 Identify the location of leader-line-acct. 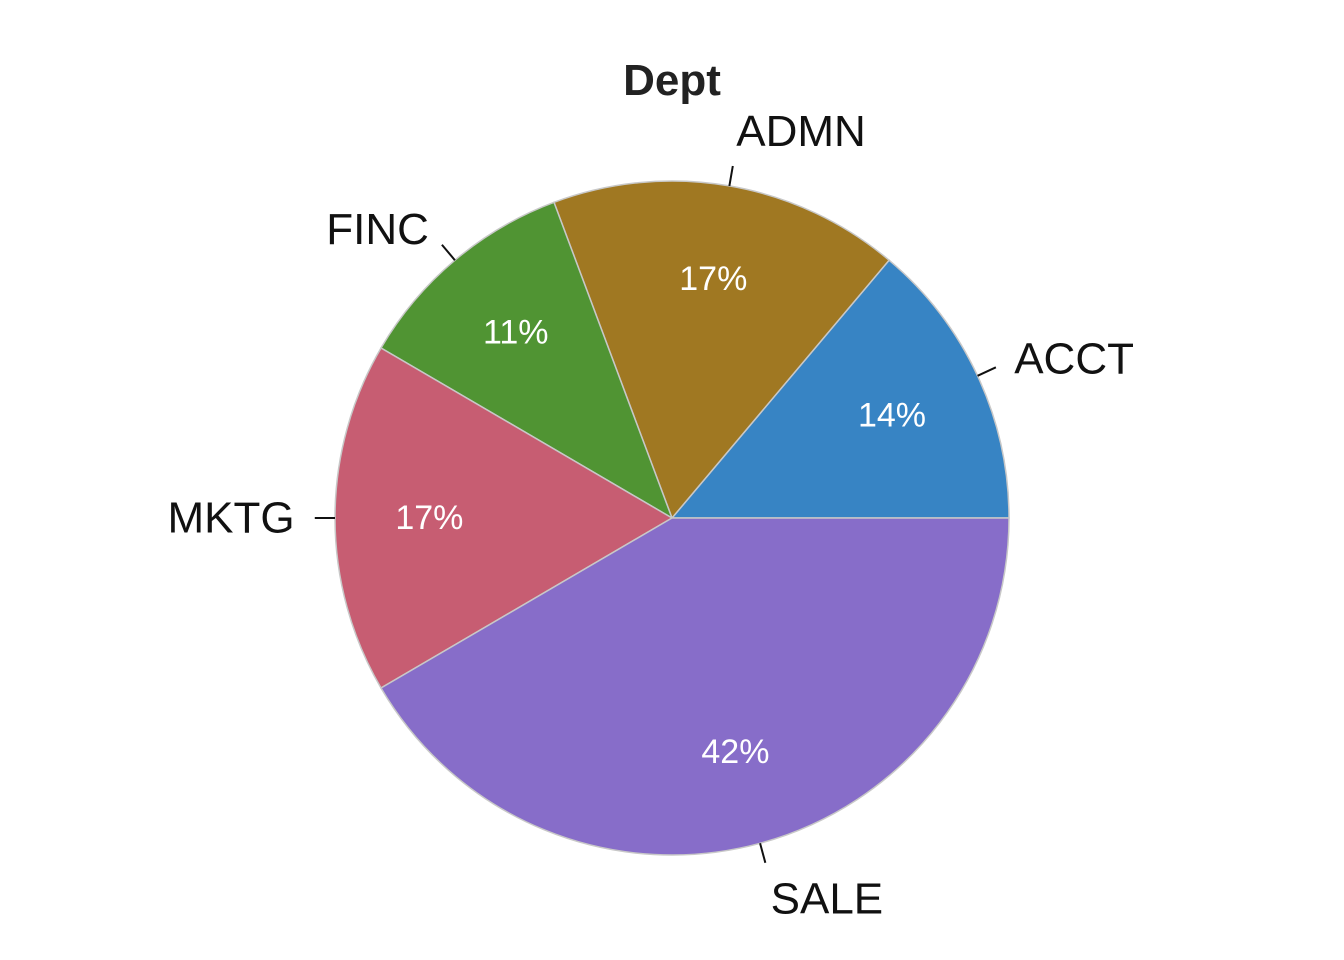
(987, 371).